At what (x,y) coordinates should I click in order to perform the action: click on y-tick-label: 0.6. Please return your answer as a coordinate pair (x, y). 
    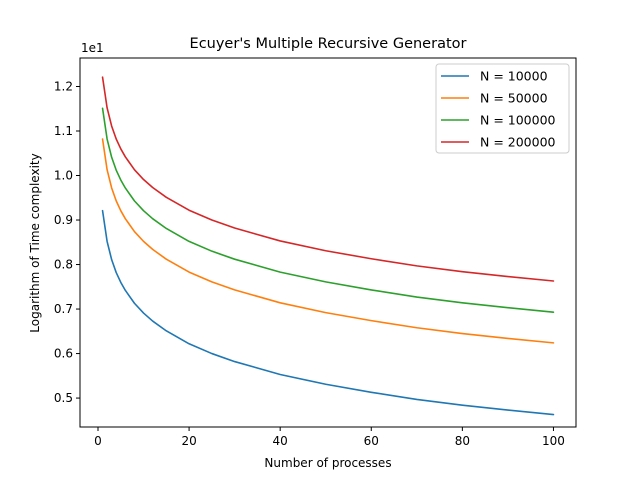
    Looking at the image, I should click on (63, 354).